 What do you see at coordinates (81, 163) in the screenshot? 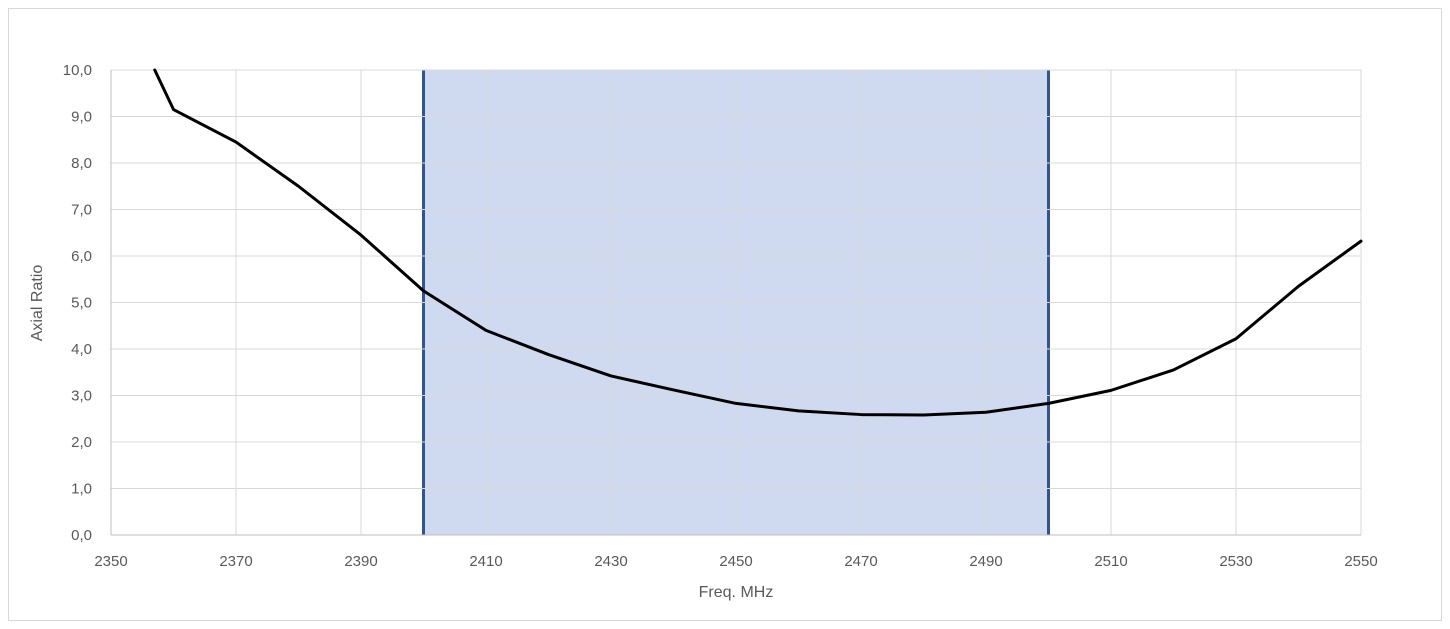
I see `y-tick-label: 8,0` at bounding box center [81, 163].